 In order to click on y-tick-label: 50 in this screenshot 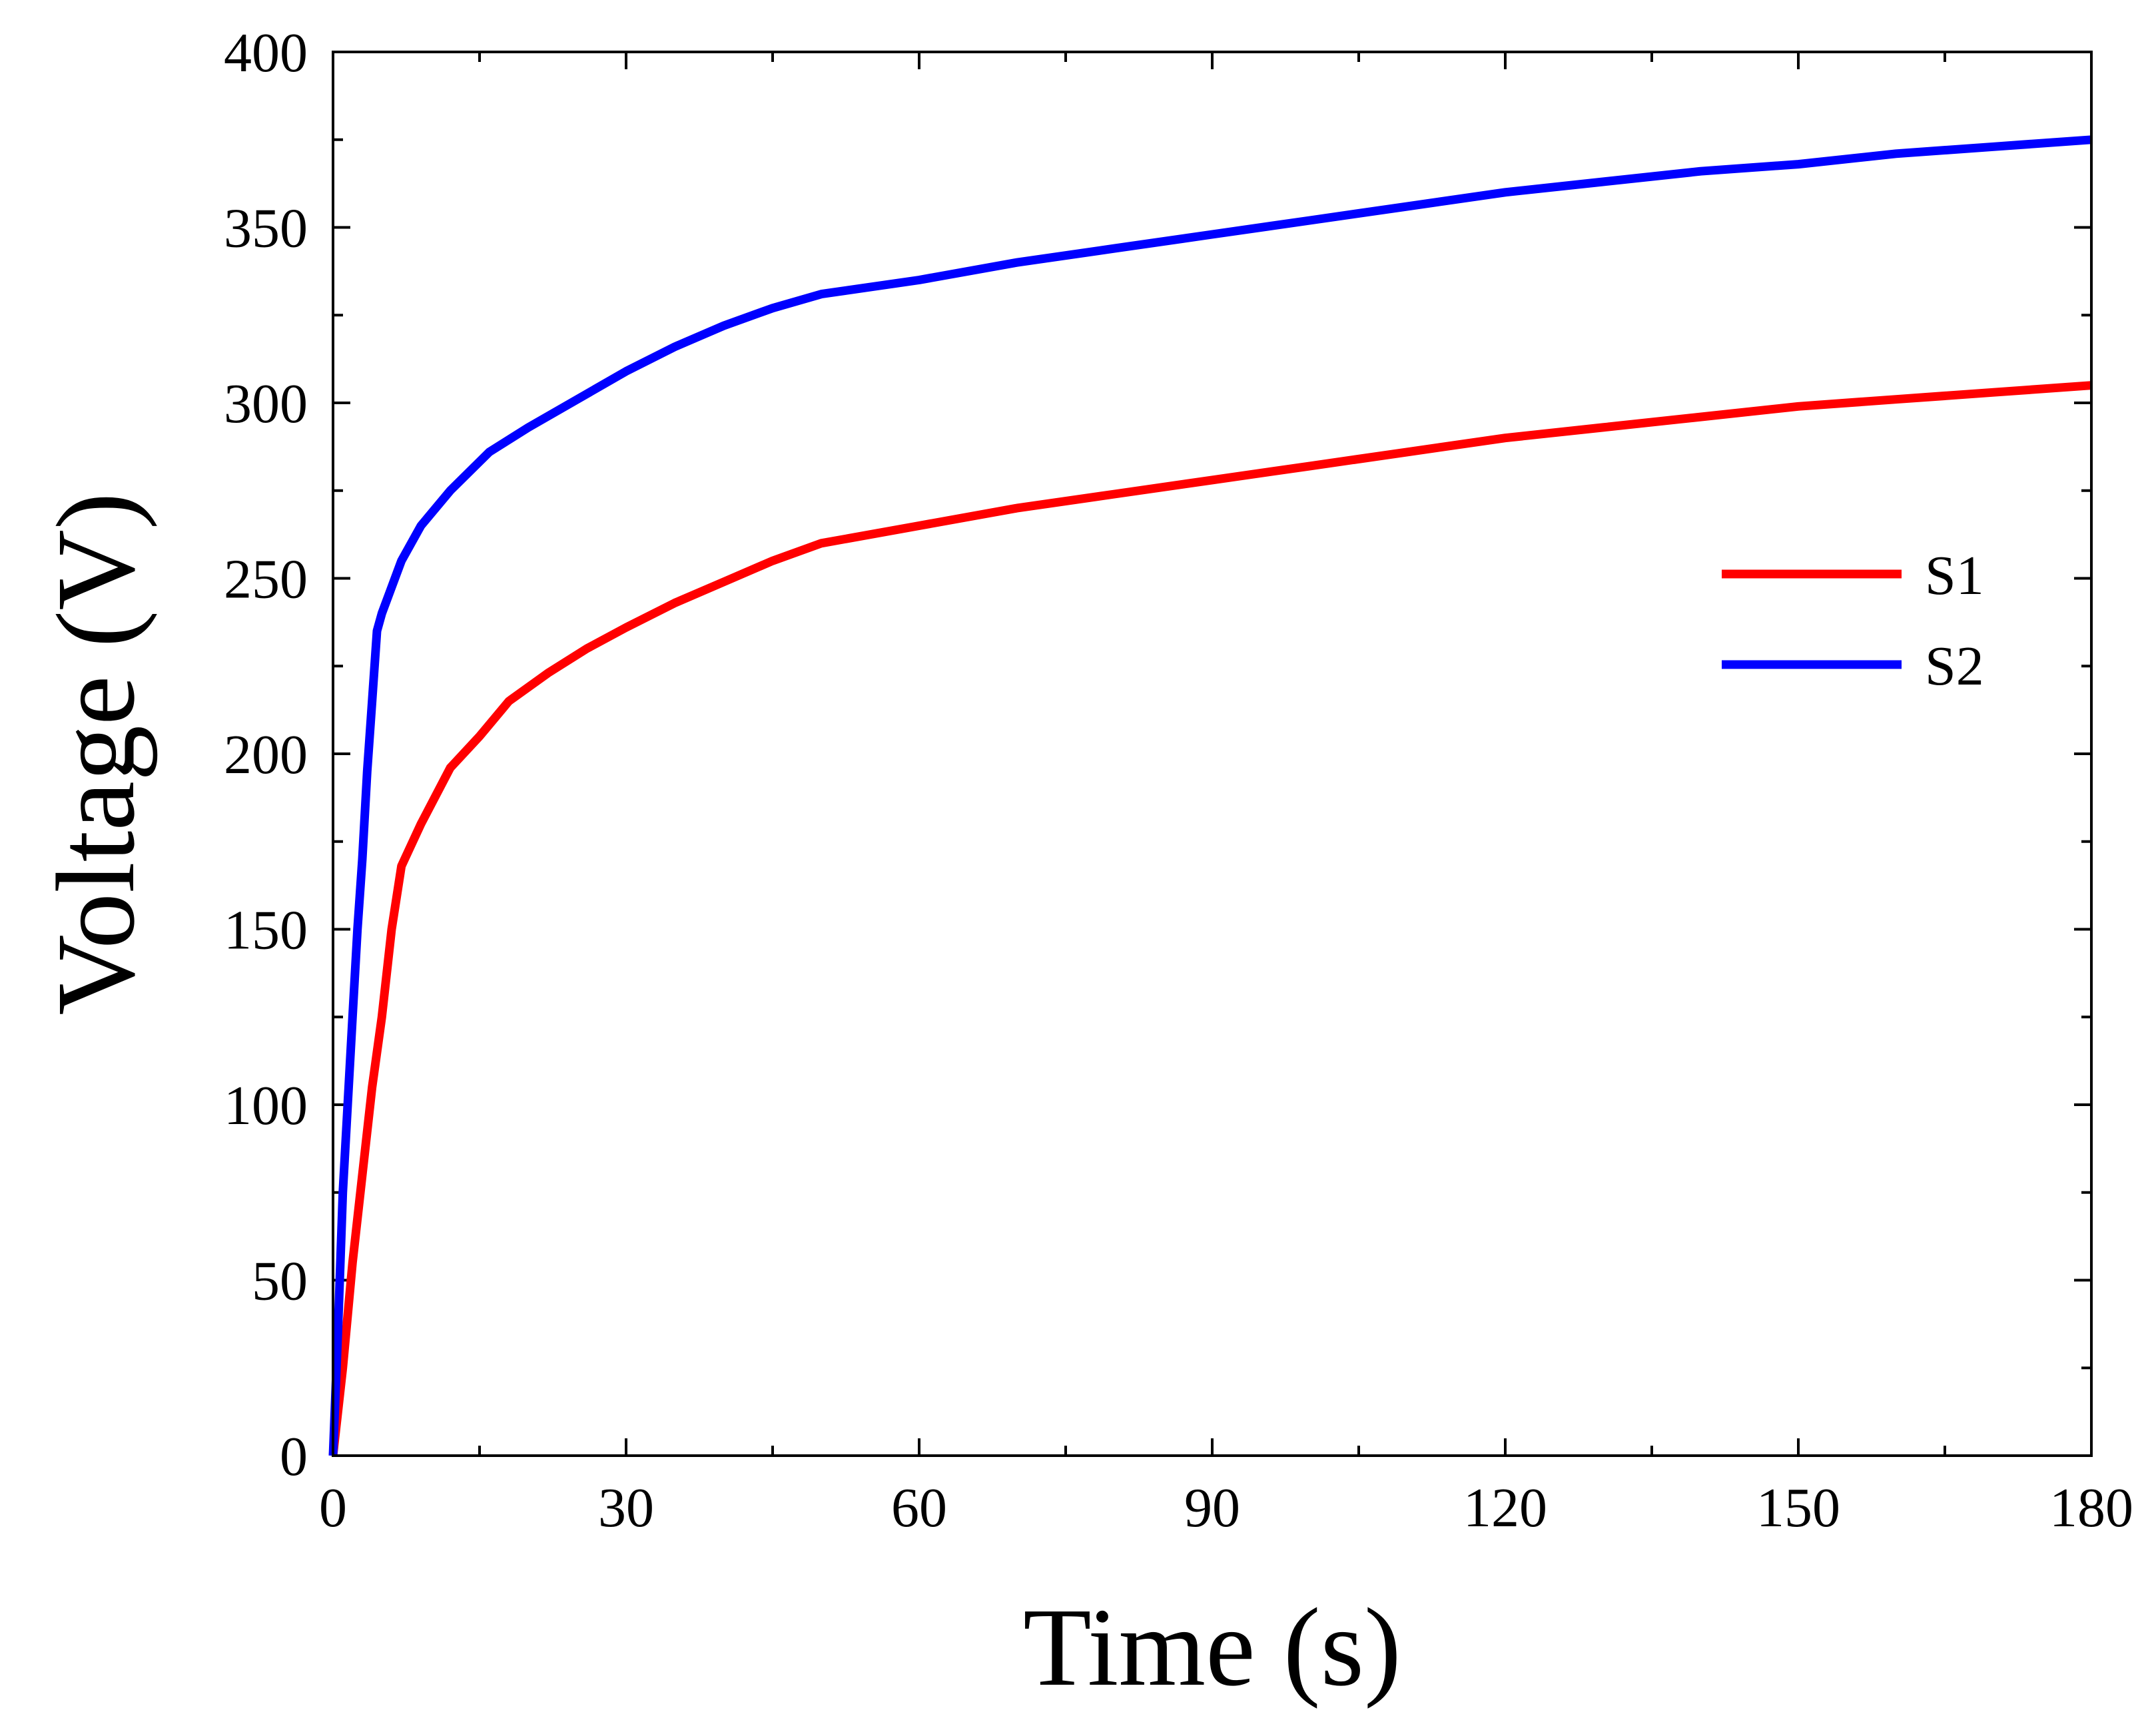, I will do `click(280, 1281)`.